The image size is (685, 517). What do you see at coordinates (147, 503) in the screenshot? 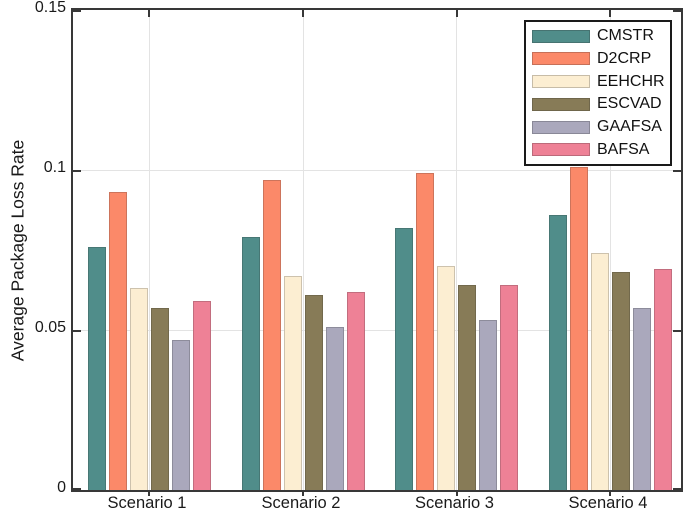
I see `x-tick-label: Scenario 1` at bounding box center [147, 503].